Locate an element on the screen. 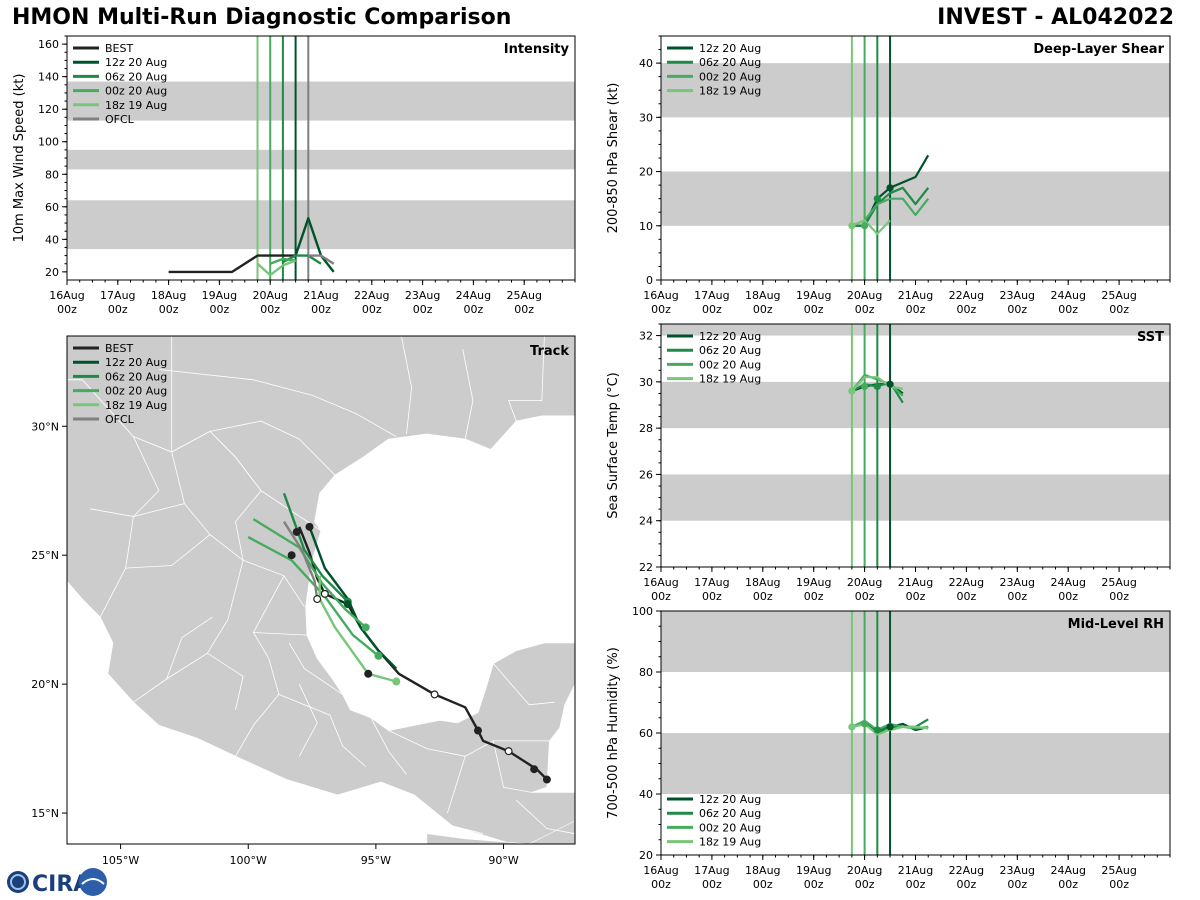  x-tick-day: 24Aug is located at coordinates (1067, 870).